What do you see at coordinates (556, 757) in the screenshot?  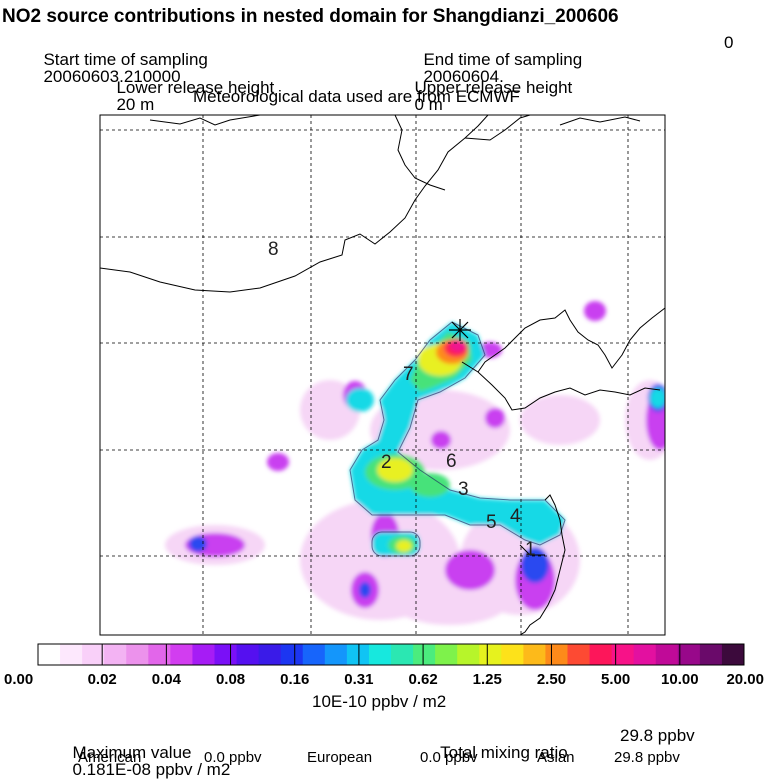 I see `region-asian-name: Asian` at bounding box center [556, 757].